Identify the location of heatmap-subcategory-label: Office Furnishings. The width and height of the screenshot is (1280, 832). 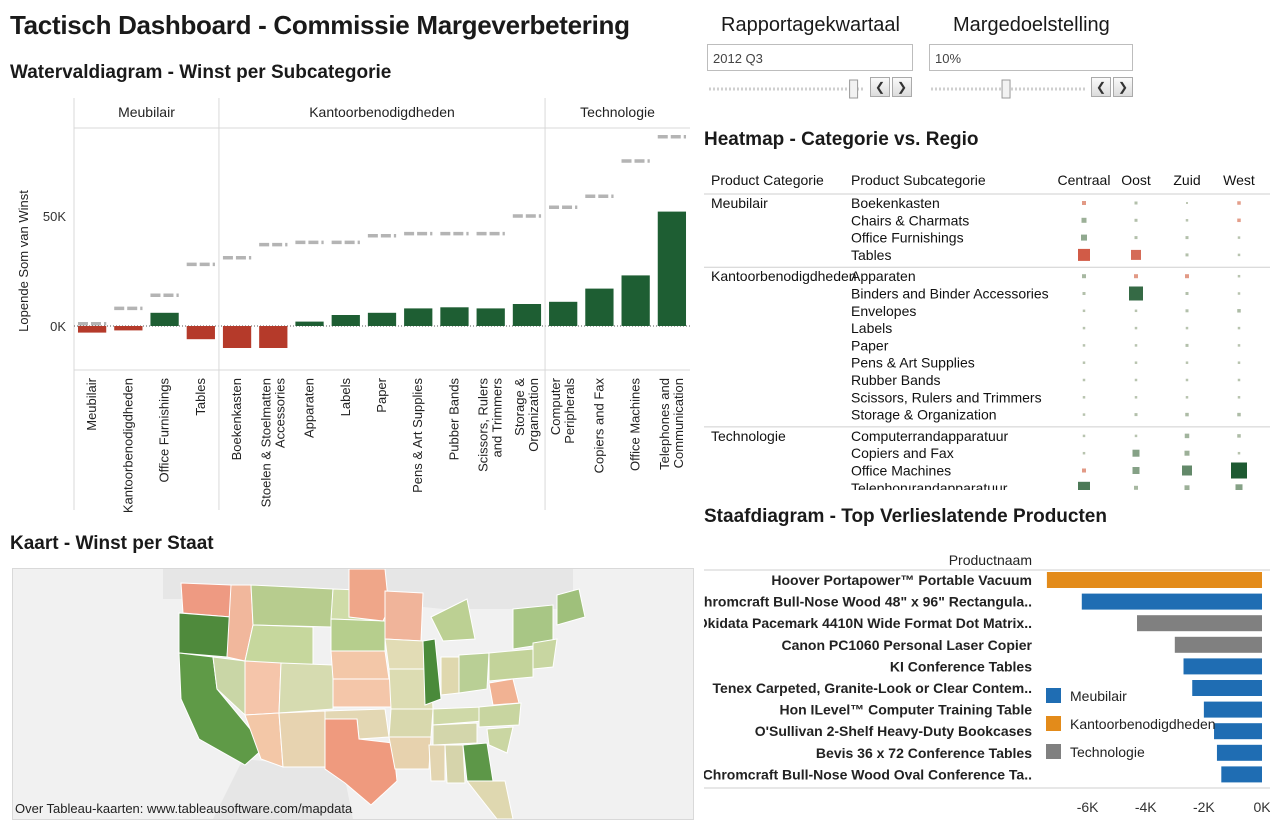
(907, 238).